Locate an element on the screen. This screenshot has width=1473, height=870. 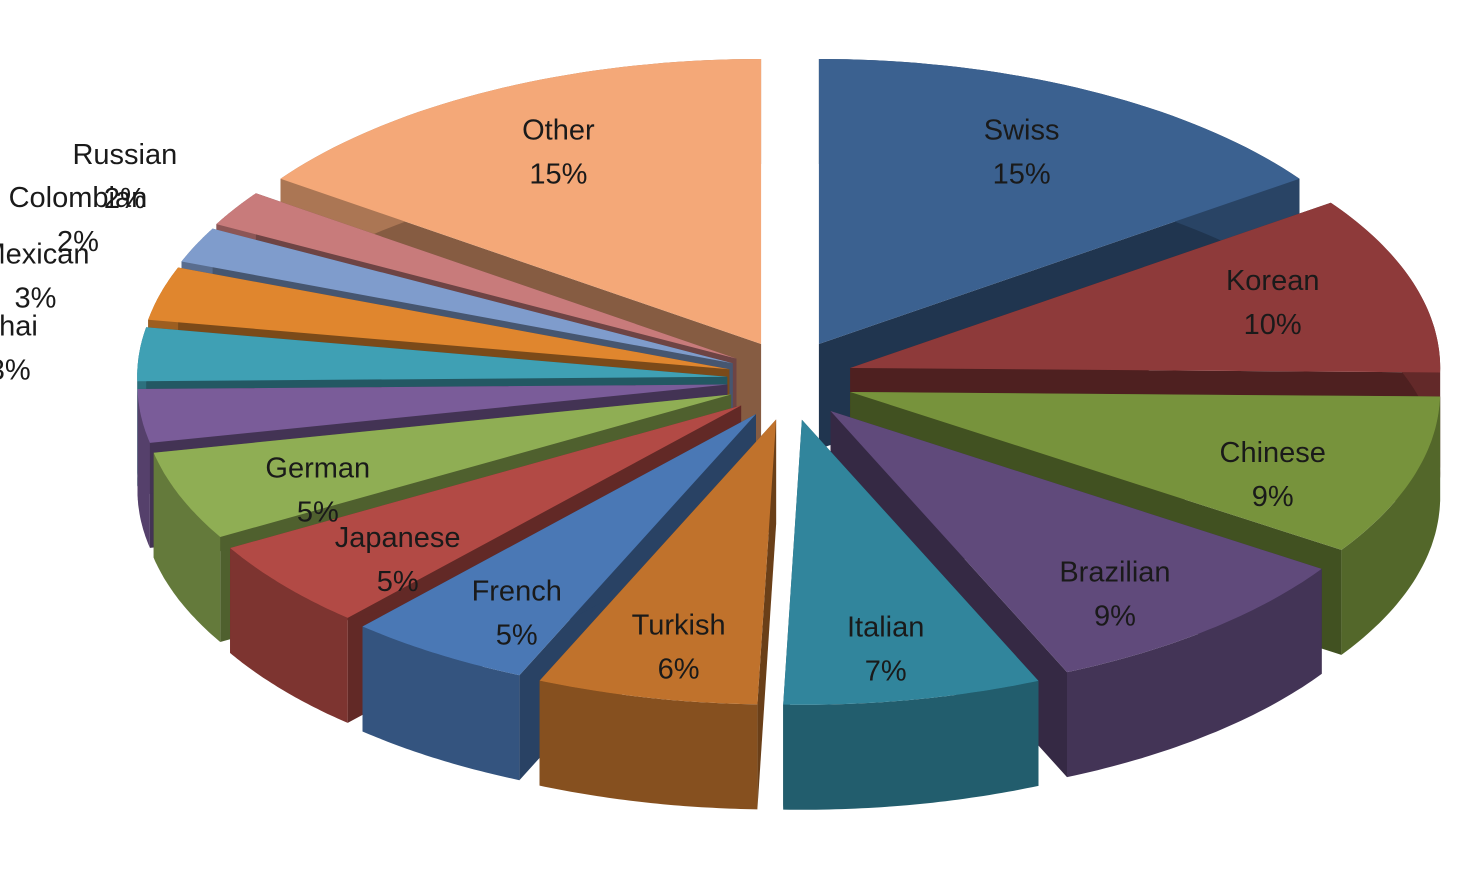
category-label: Colombian is located at coordinates (78, 198).